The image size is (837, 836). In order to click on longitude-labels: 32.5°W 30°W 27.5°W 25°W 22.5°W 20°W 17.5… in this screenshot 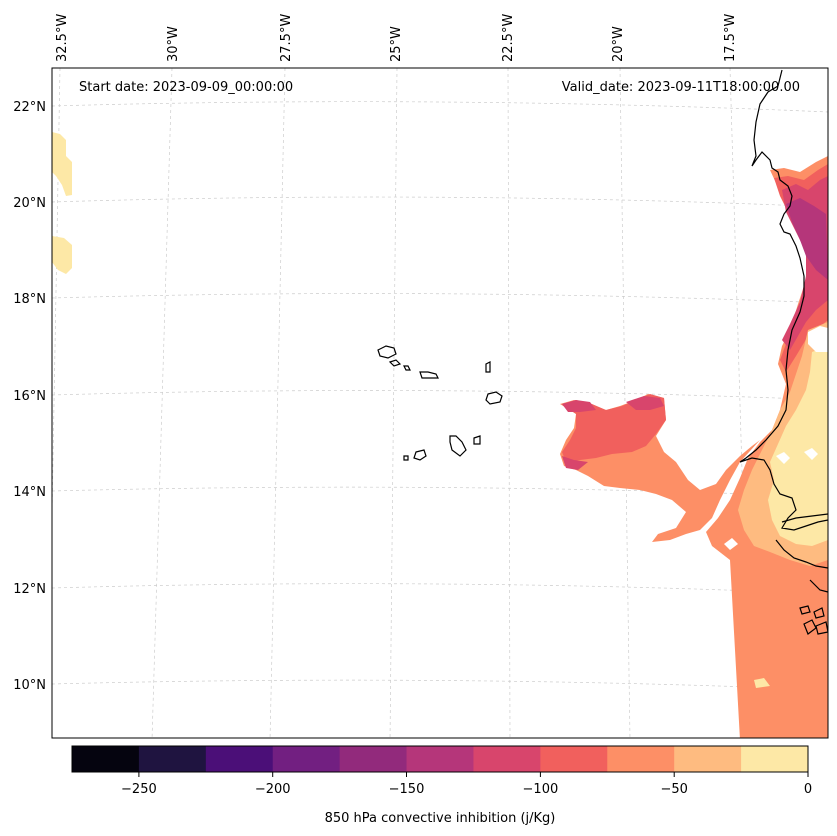, I will do `click(396, 38)`.